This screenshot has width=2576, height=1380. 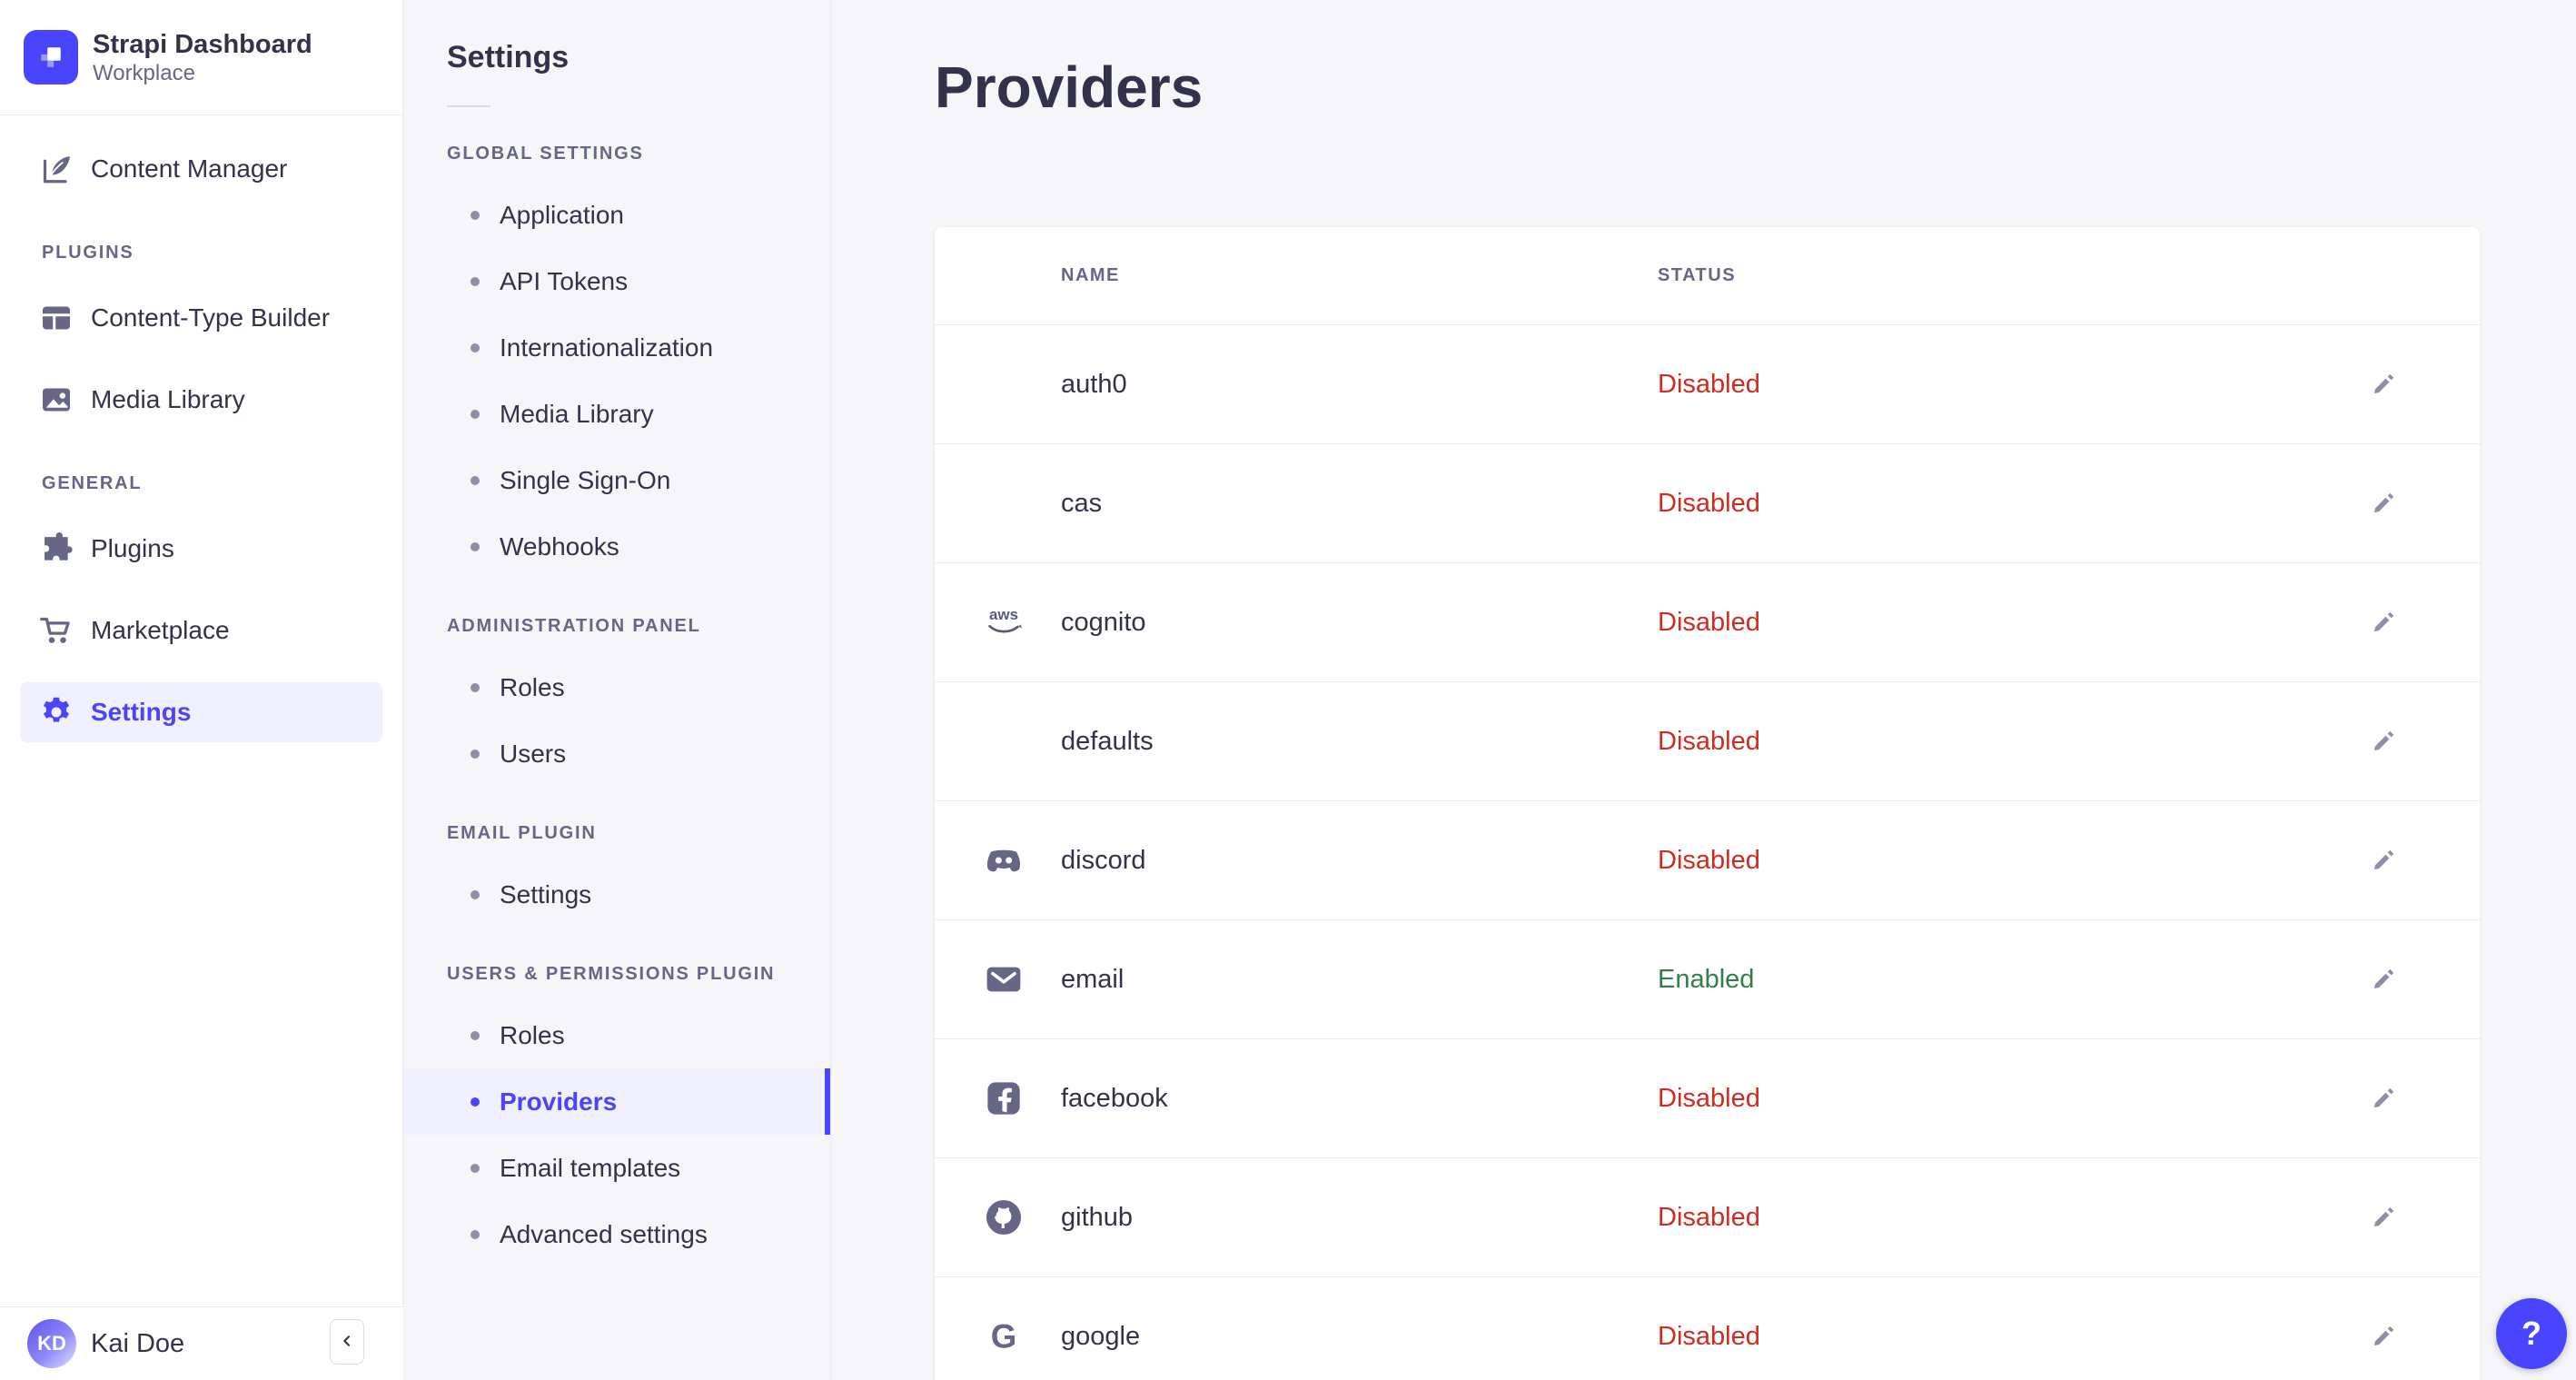 I want to click on facebook-icon, so click(x=1004, y=1098).